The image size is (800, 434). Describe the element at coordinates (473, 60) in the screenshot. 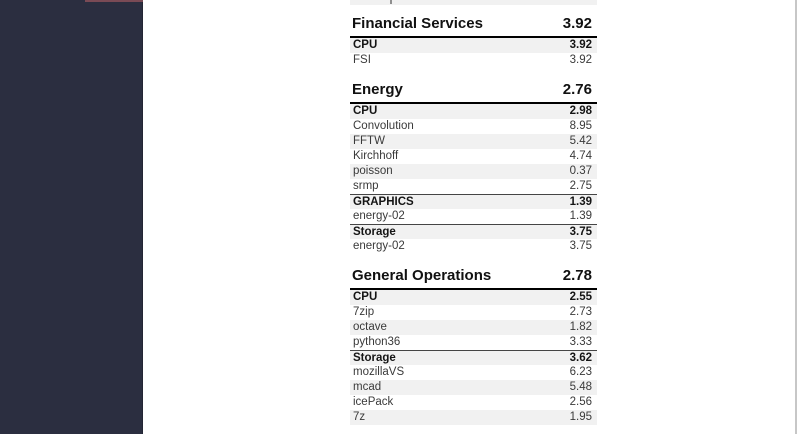

I see `benchmark-row: FSI 3.92` at that location.